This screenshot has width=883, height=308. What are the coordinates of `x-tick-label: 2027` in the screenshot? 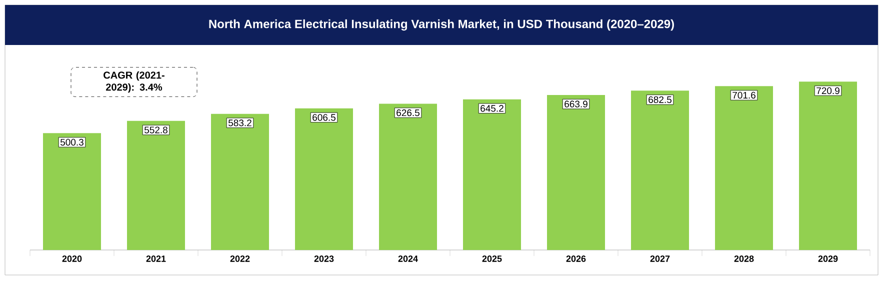 It's located at (660, 259).